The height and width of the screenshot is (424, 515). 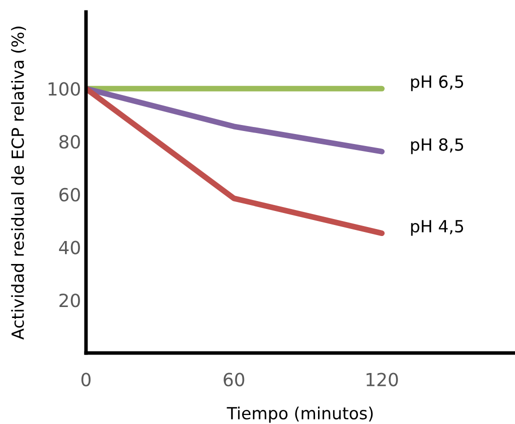 I want to click on y-tick-label: 80, so click(x=69, y=141).